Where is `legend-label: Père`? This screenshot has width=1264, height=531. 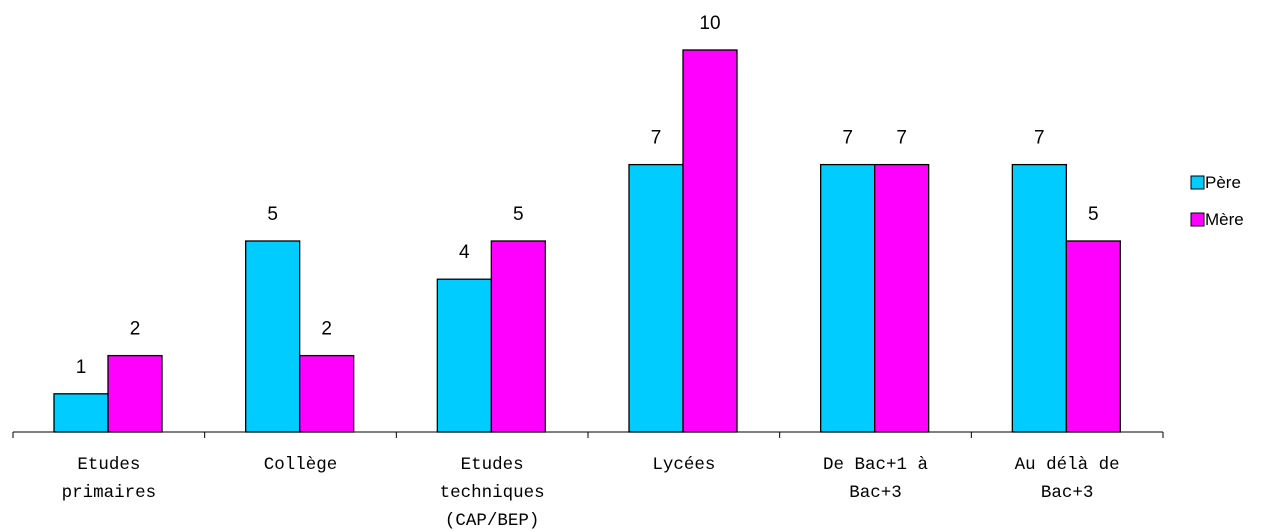 legend-label: Père is located at coordinates (1223, 182).